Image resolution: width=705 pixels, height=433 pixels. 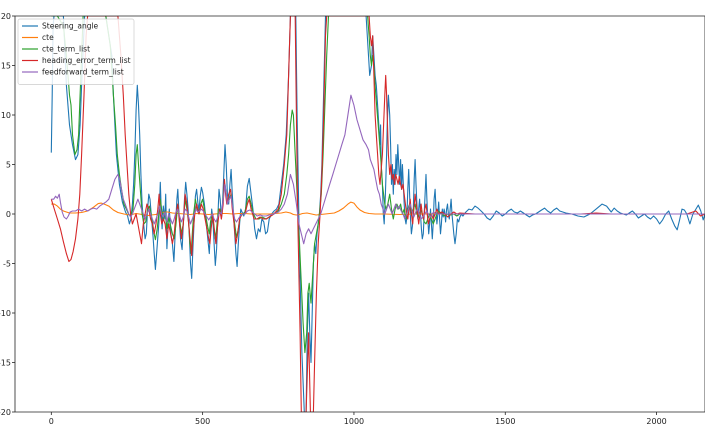 I want to click on y-tick-label: 15, so click(x=6, y=66).